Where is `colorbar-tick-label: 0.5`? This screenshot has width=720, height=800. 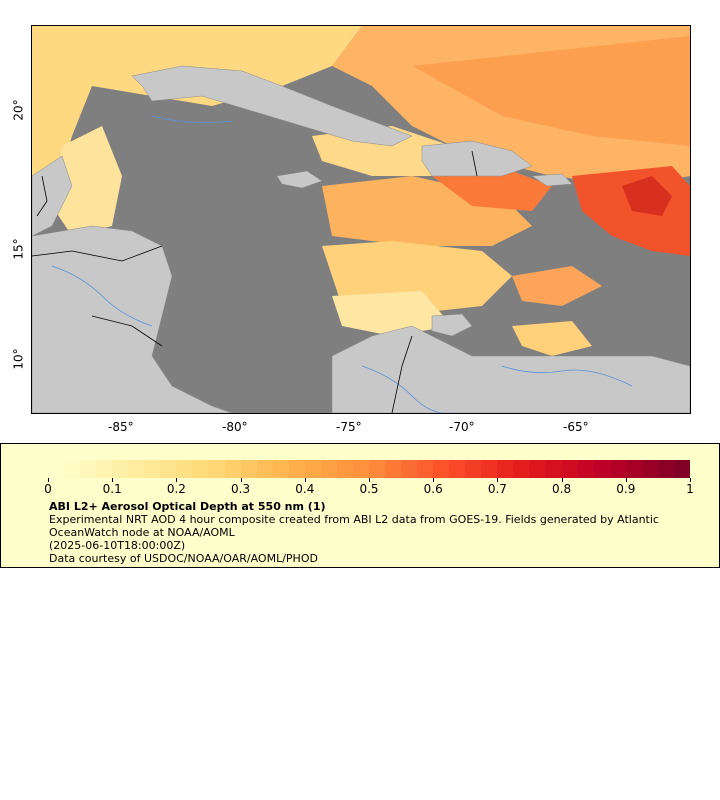 colorbar-tick-label: 0.5 is located at coordinates (369, 489).